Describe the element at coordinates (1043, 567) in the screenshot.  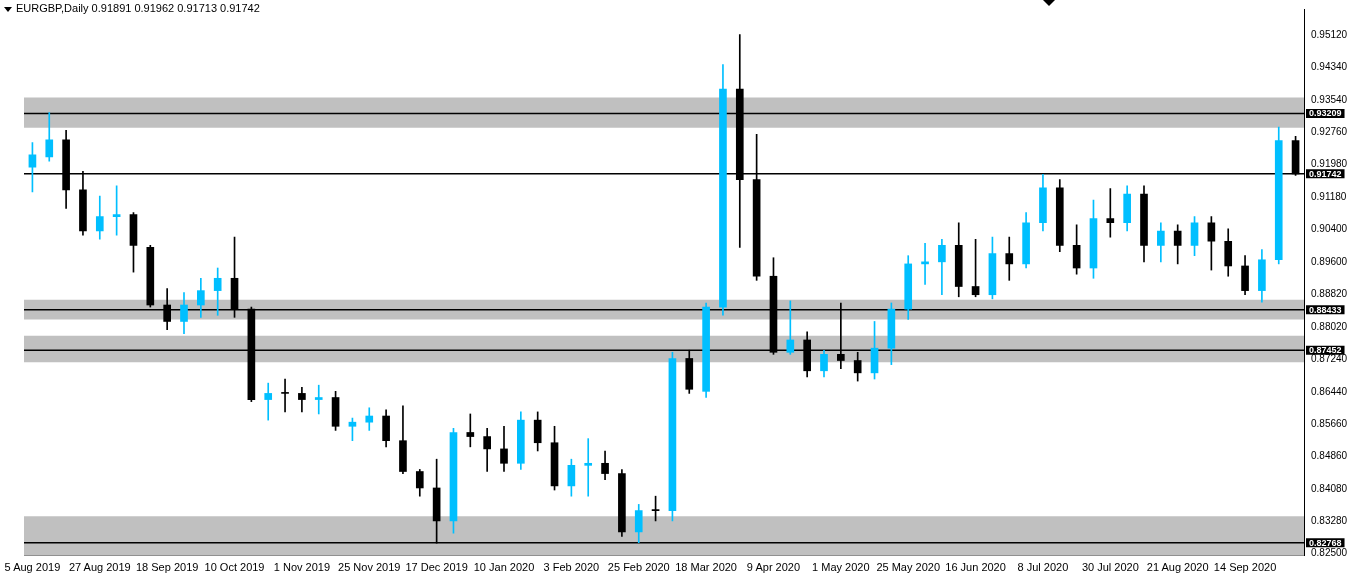
I see `x-tick-label: 8 Jul 2020` at that location.